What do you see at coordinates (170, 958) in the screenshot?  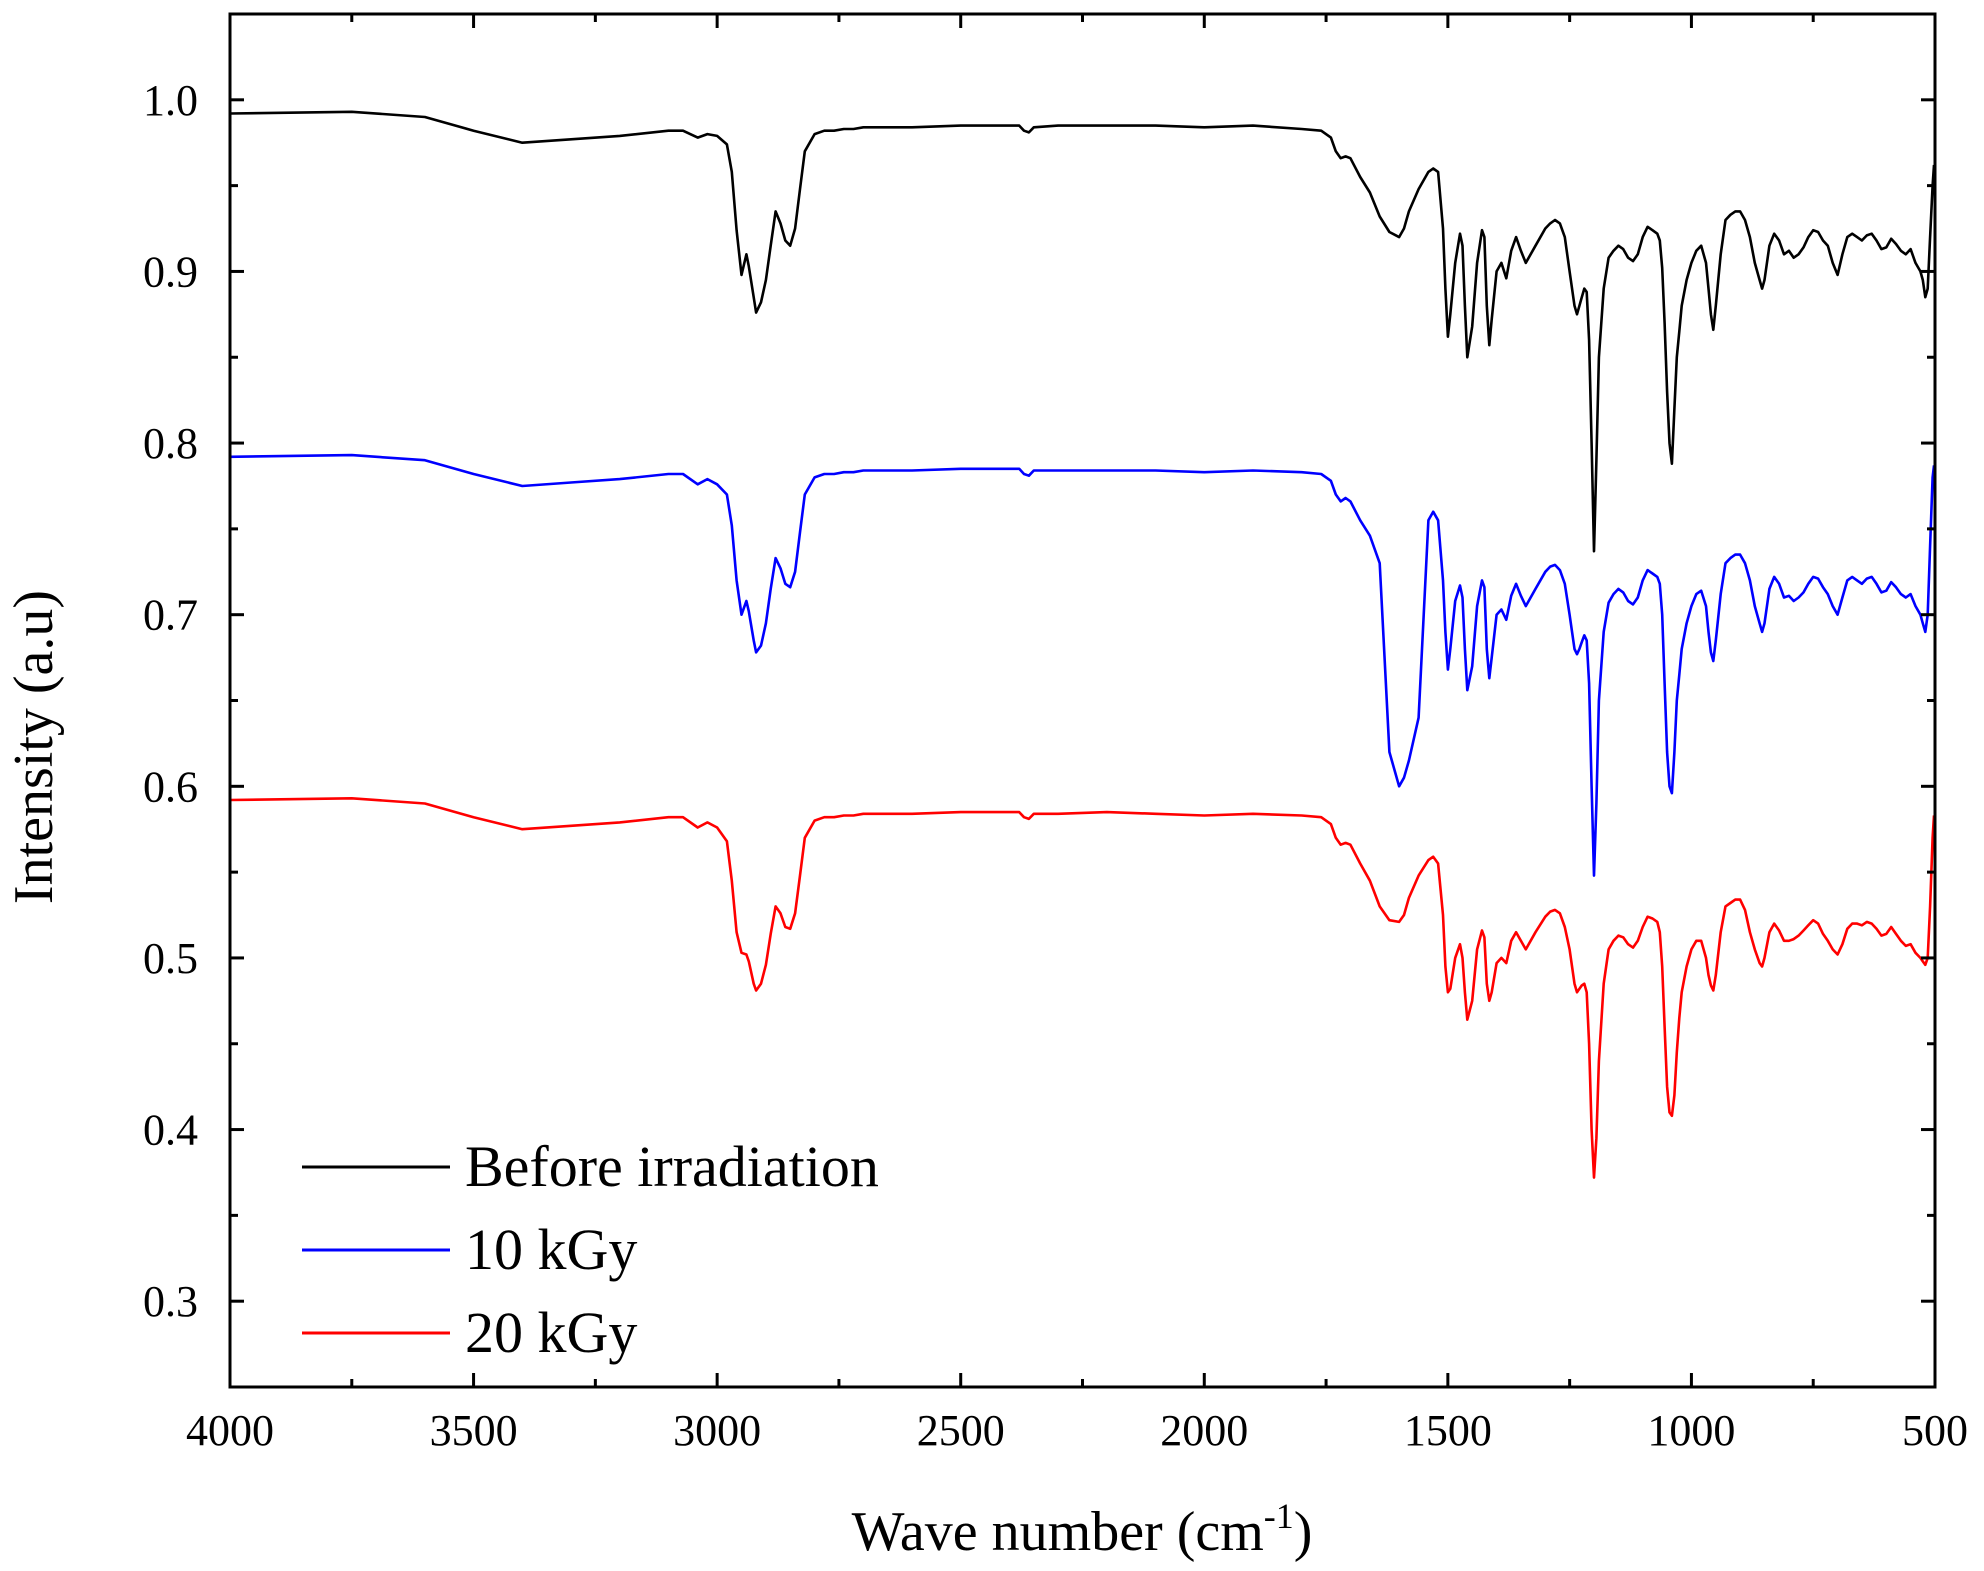 I see `y-tick-label: 0.5` at bounding box center [170, 958].